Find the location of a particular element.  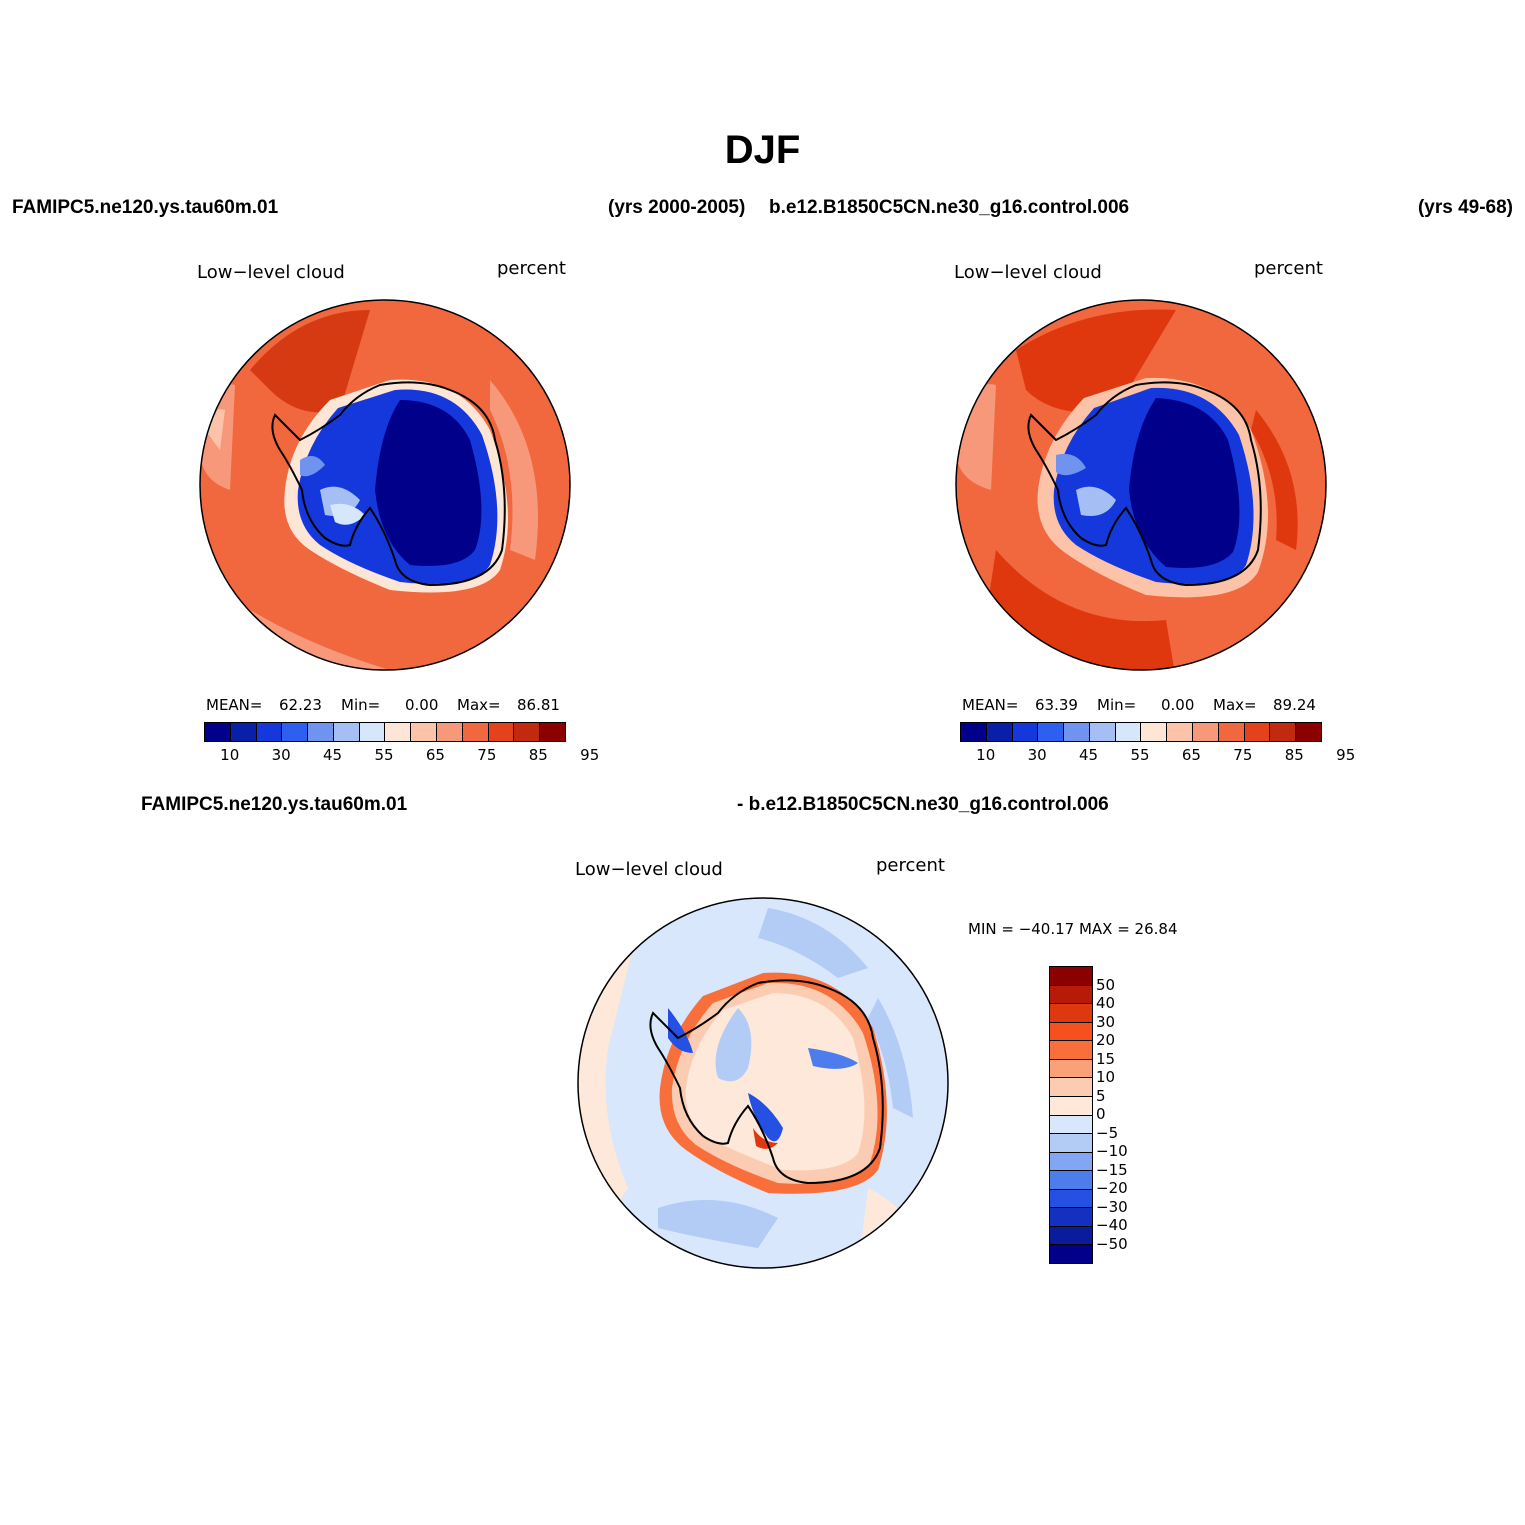

colorbar-tick-label: 0 is located at coordinates (1101, 1114).